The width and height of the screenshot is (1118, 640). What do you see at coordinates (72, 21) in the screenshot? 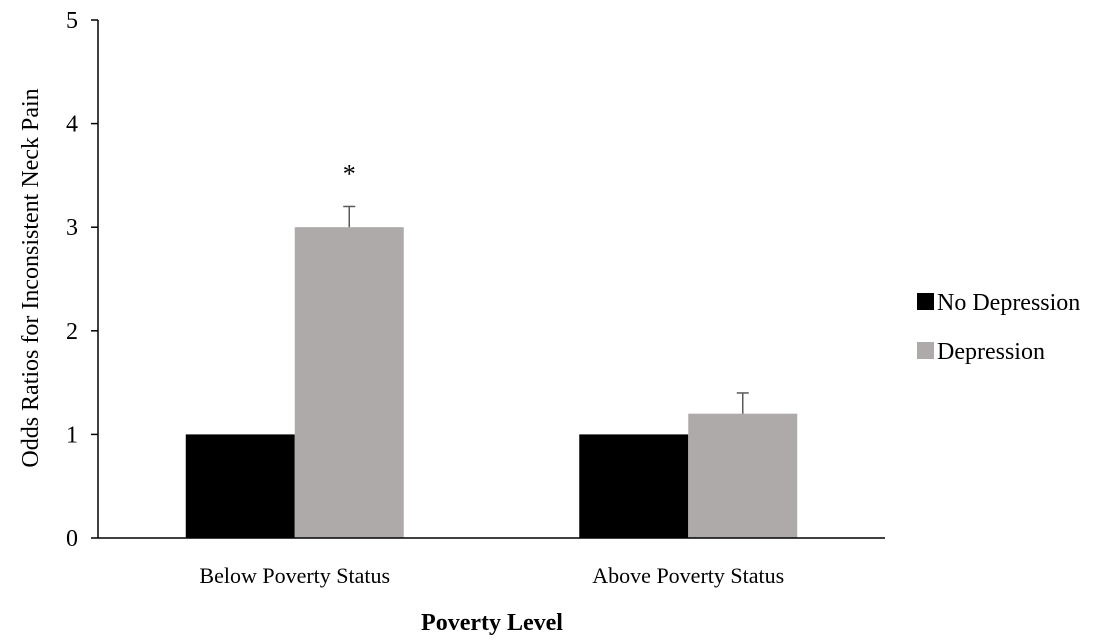
I see `y-tick-label: 5` at bounding box center [72, 21].